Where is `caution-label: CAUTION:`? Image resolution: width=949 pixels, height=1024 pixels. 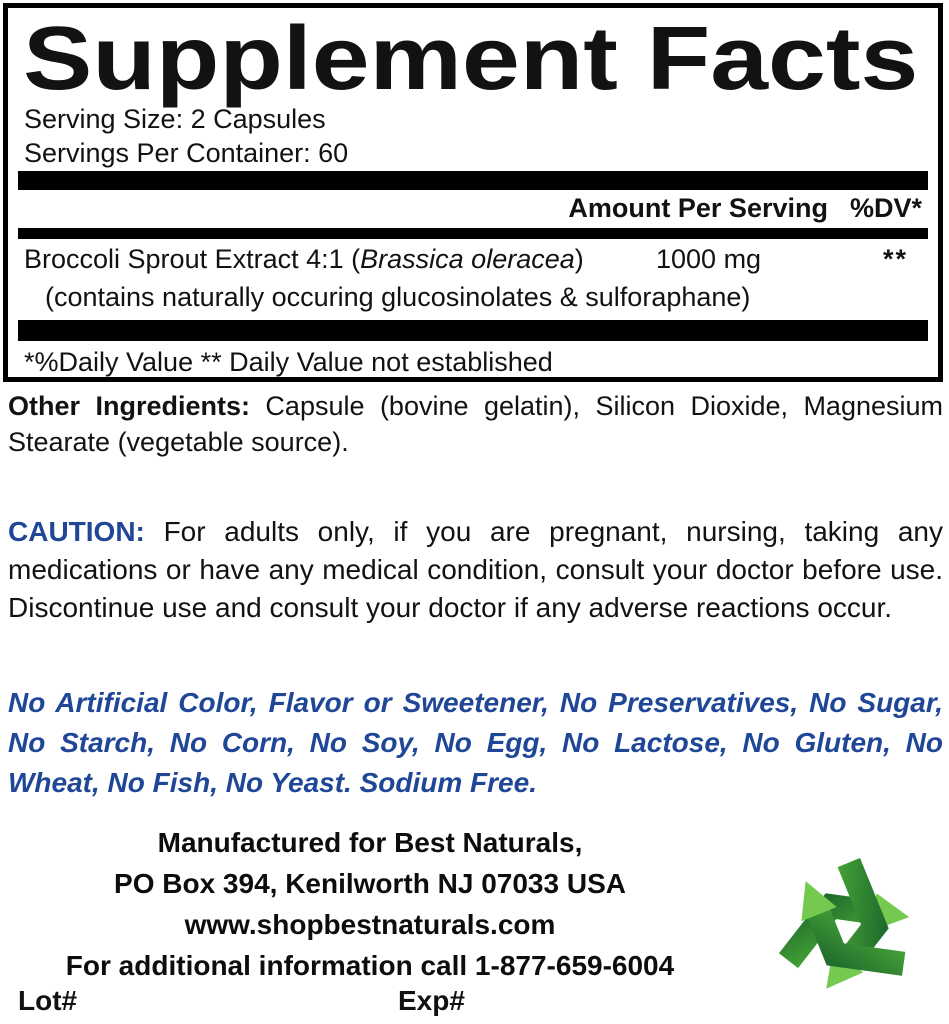
caution-label: CAUTION: is located at coordinates (76, 531).